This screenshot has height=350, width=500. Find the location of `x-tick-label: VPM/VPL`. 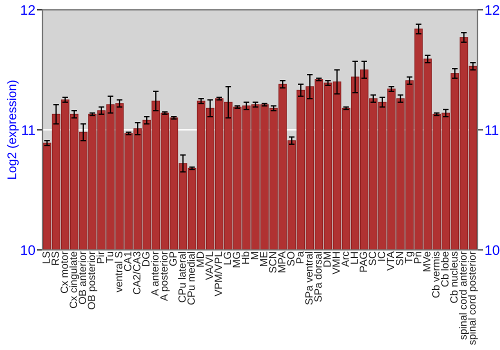

x-tick-label: VPM/VPL is located at coordinates (218, 274).